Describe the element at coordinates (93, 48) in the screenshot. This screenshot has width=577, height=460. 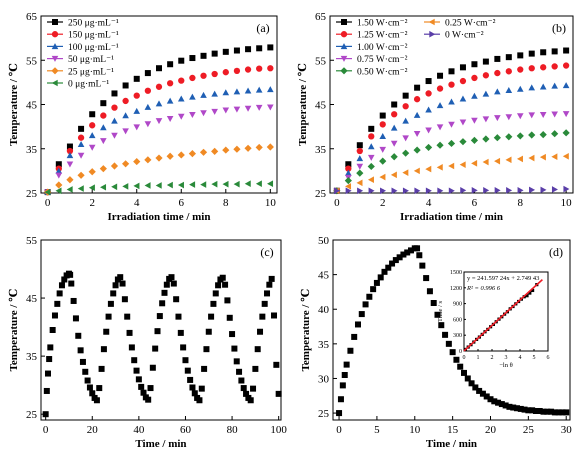
I see `legend-label: 100 μg·mL⁻¹` at that location.